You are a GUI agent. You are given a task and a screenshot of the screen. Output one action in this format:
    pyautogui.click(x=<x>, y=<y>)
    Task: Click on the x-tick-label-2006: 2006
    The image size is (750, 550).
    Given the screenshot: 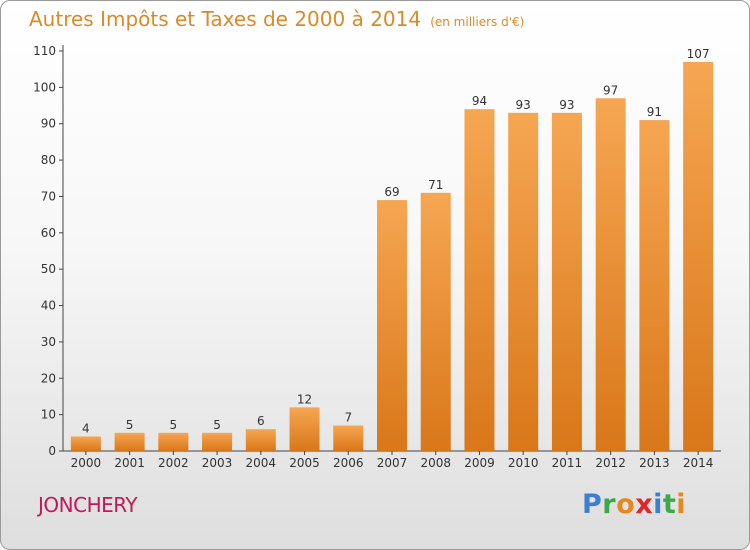 What is the action you would take?
    pyautogui.click(x=348, y=463)
    